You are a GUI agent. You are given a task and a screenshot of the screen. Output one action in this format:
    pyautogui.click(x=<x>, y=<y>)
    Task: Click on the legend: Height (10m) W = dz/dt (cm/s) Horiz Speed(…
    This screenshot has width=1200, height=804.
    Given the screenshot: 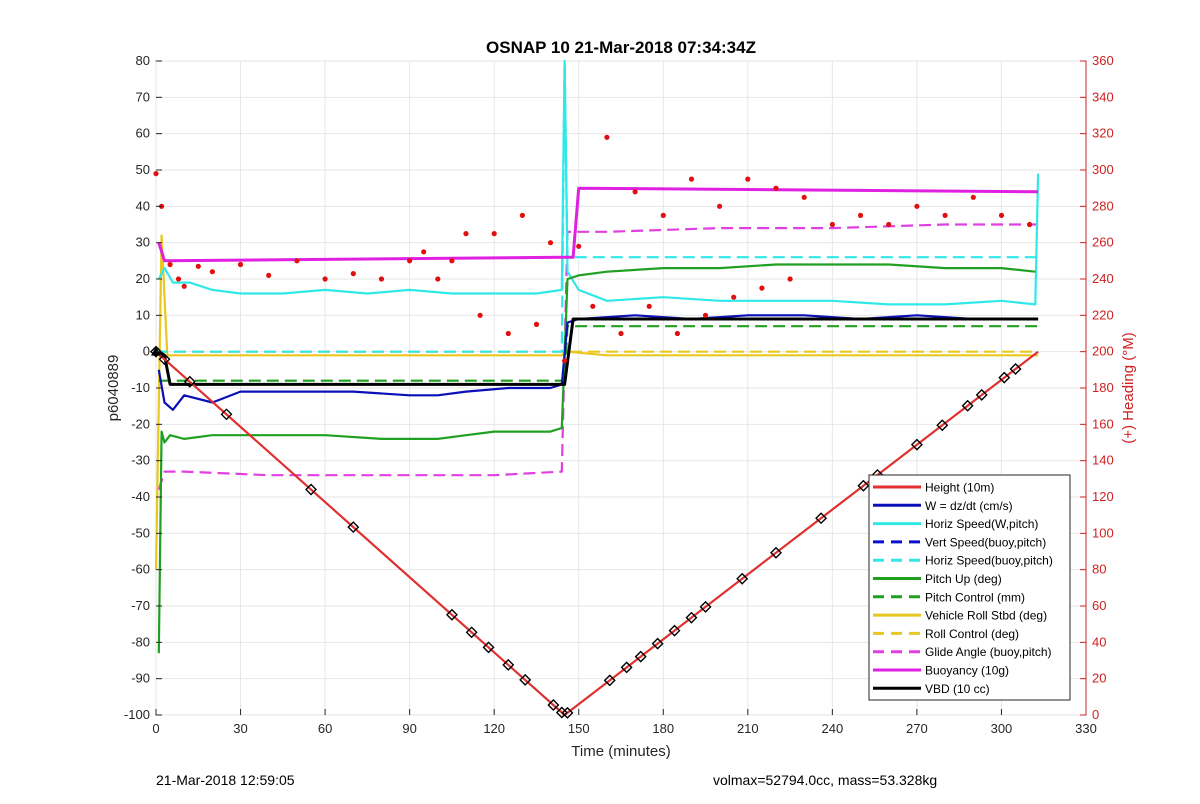 What is the action you would take?
    pyautogui.click(x=969, y=587)
    